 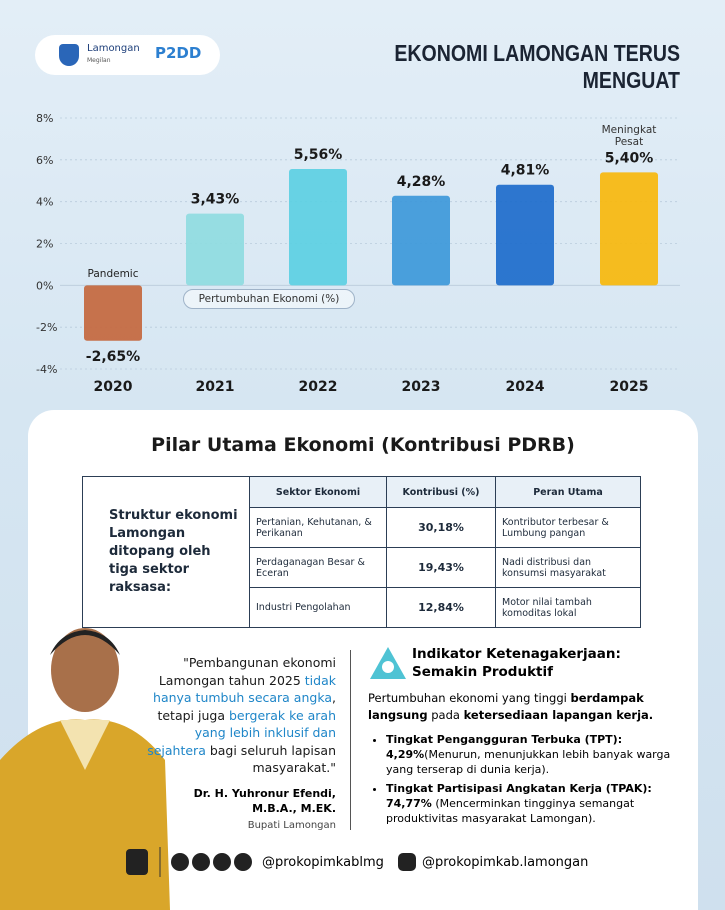 What do you see at coordinates (113, 357) in the screenshot?
I see `value-label: -2,65%` at bounding box center [113, 357].